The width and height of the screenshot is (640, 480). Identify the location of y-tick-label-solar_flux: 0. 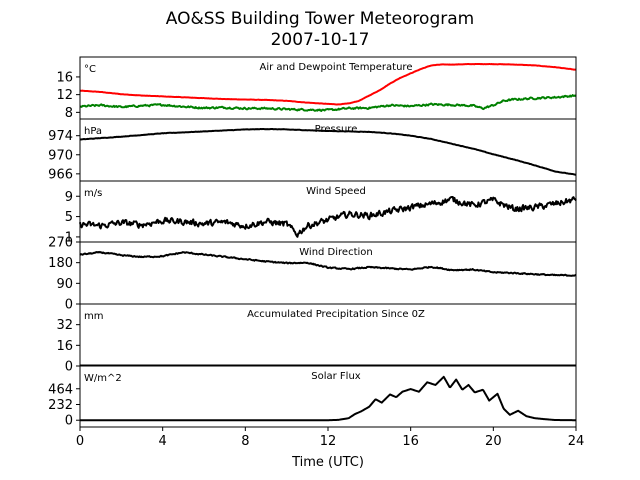
(69, 421).